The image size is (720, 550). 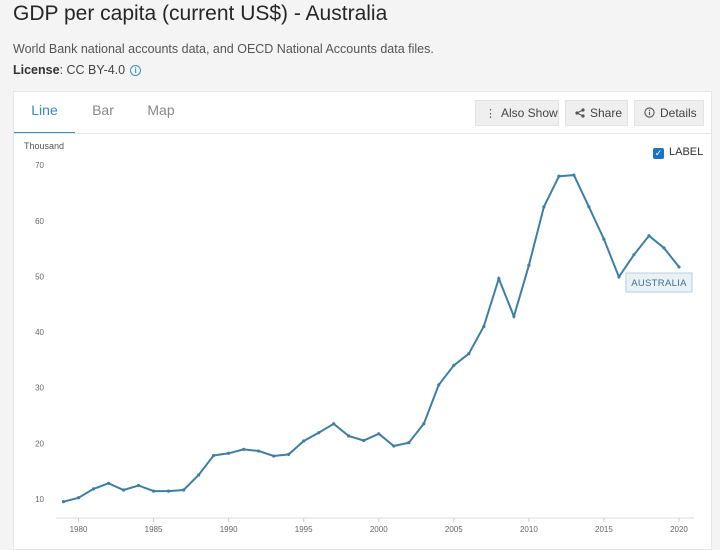 What do you see at coordinates (454, 529) in the screenshot?
I see `x-tick-label: 2005` at bounding box center [454, 529].